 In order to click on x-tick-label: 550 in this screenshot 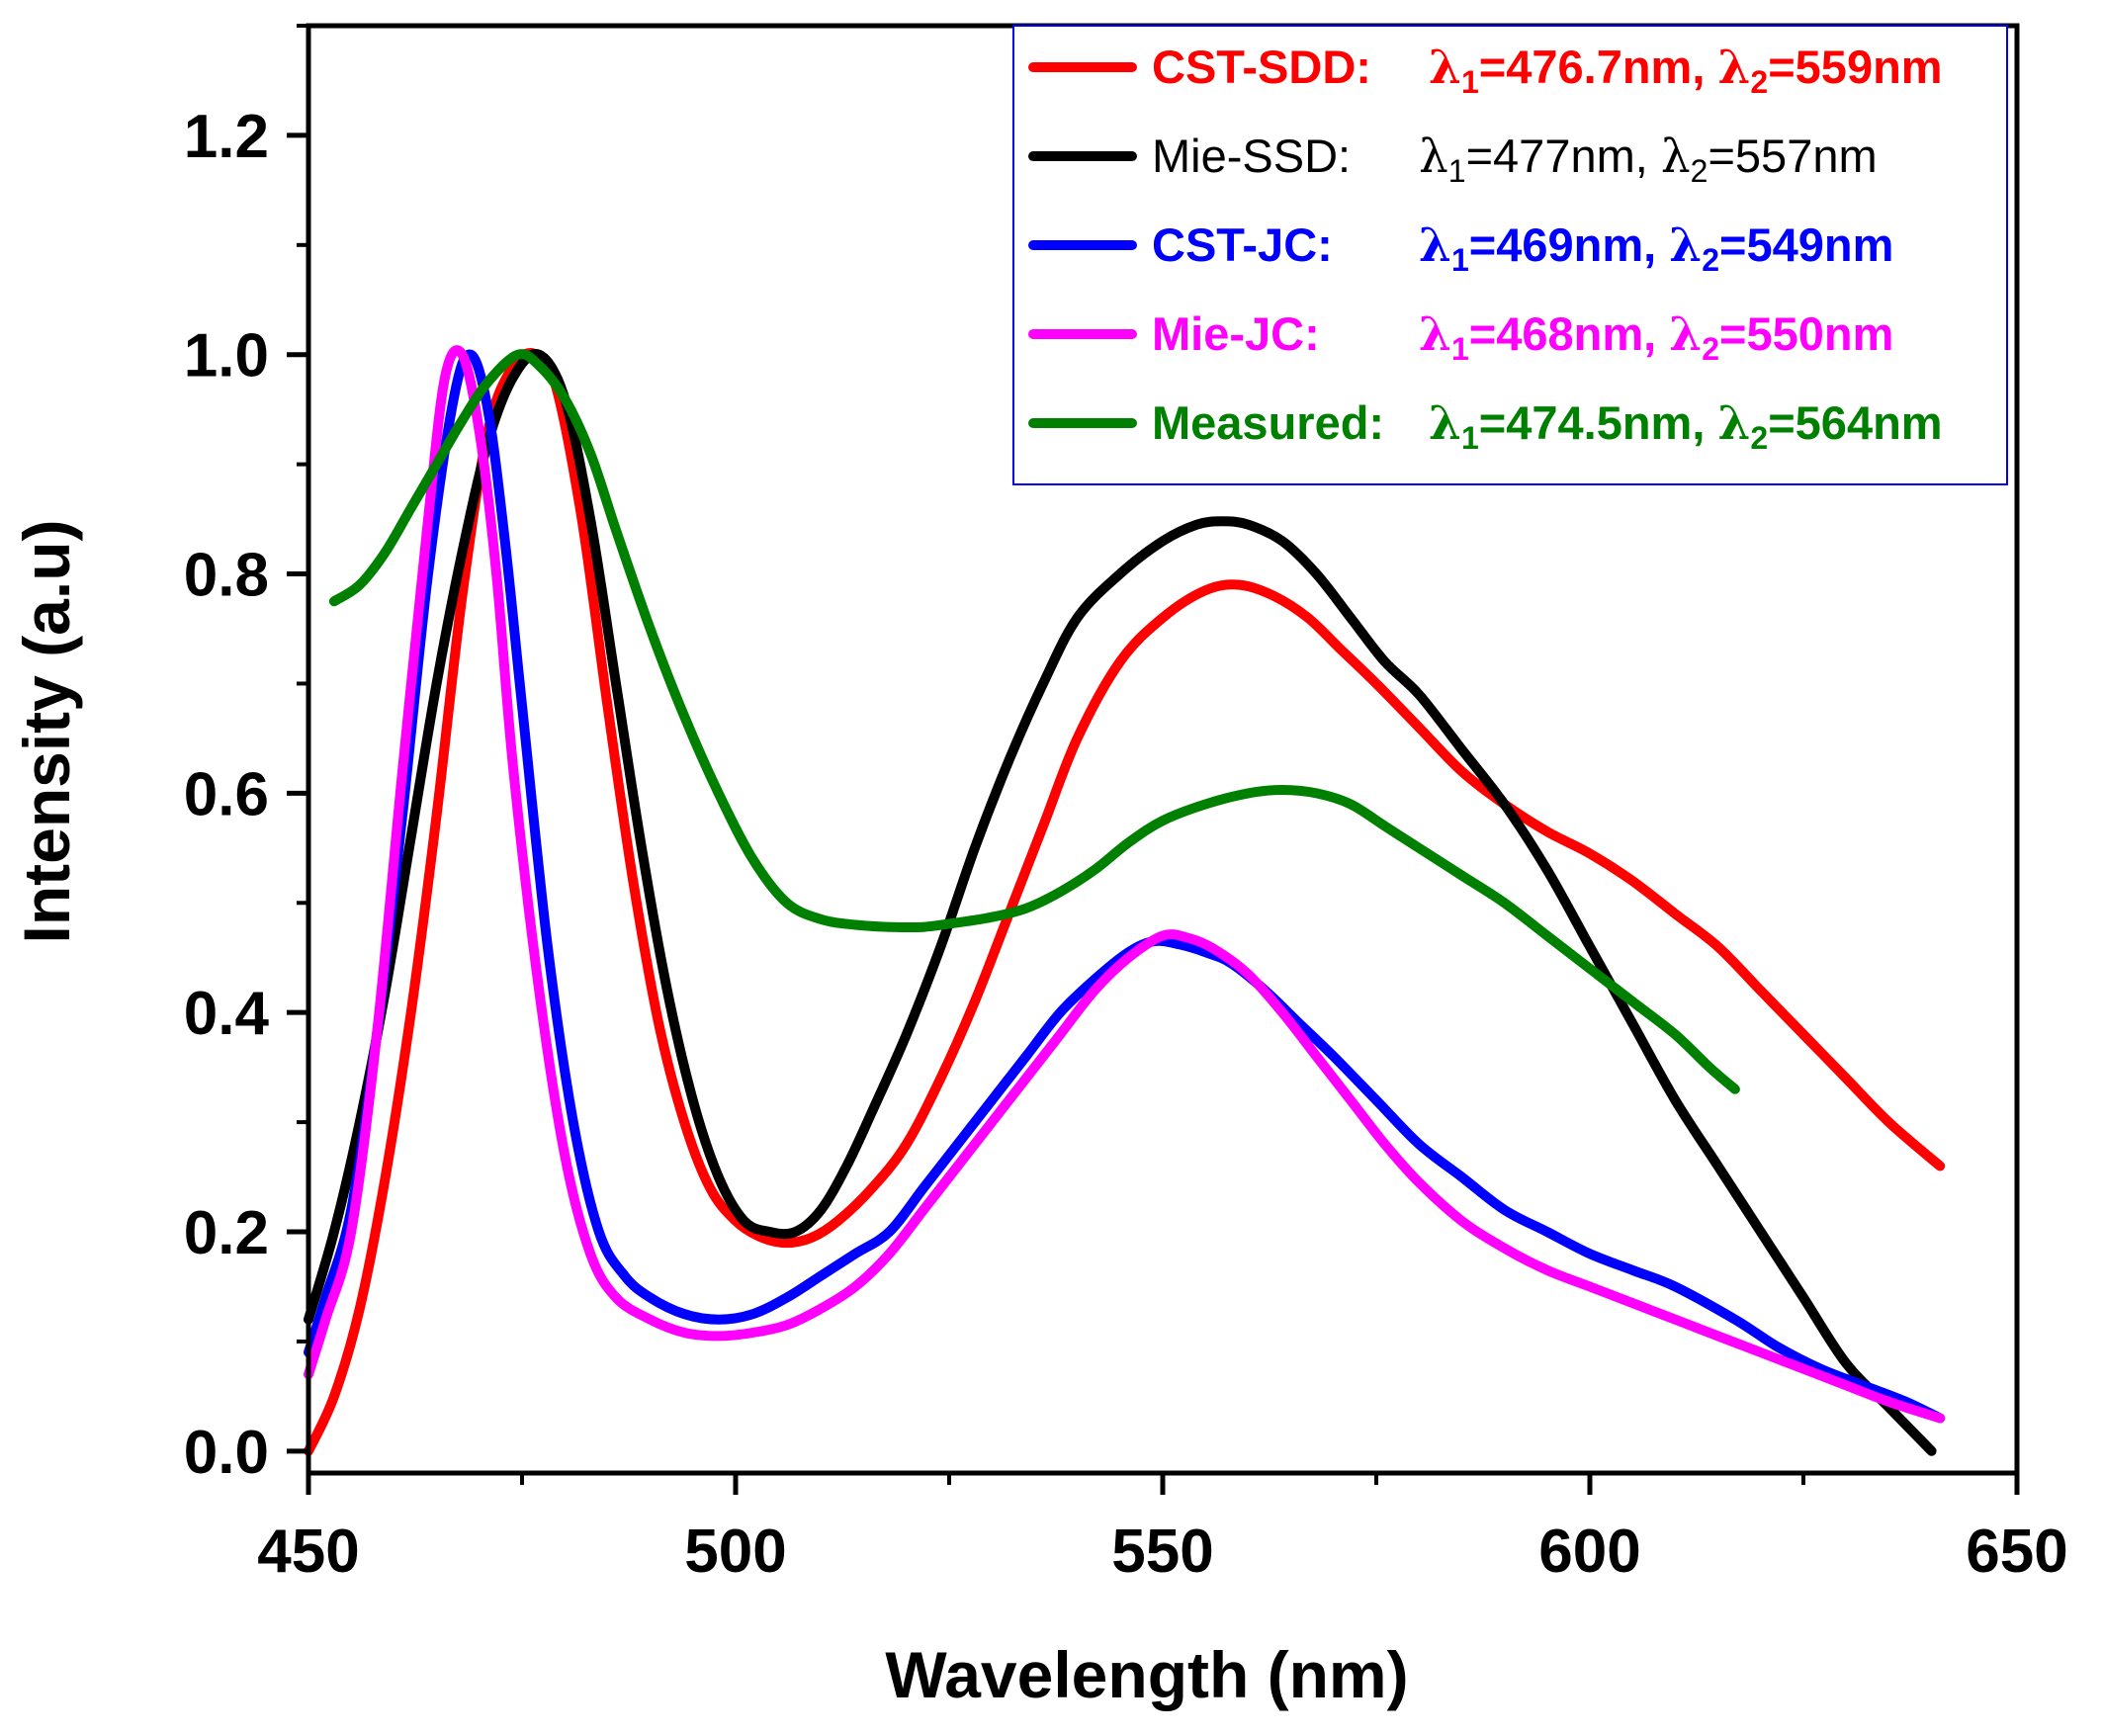, I will do `click(1162, 1552)`.